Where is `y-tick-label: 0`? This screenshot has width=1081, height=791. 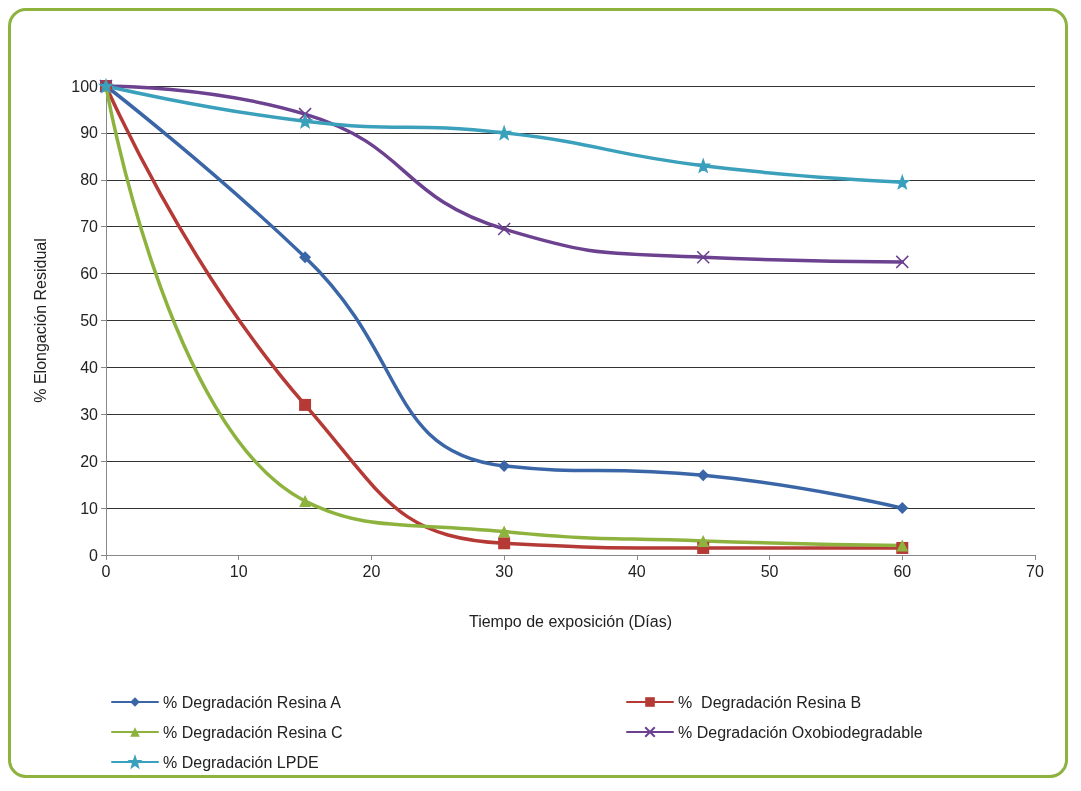
y-tick-label: 0 is located at coordinates (94, 555).